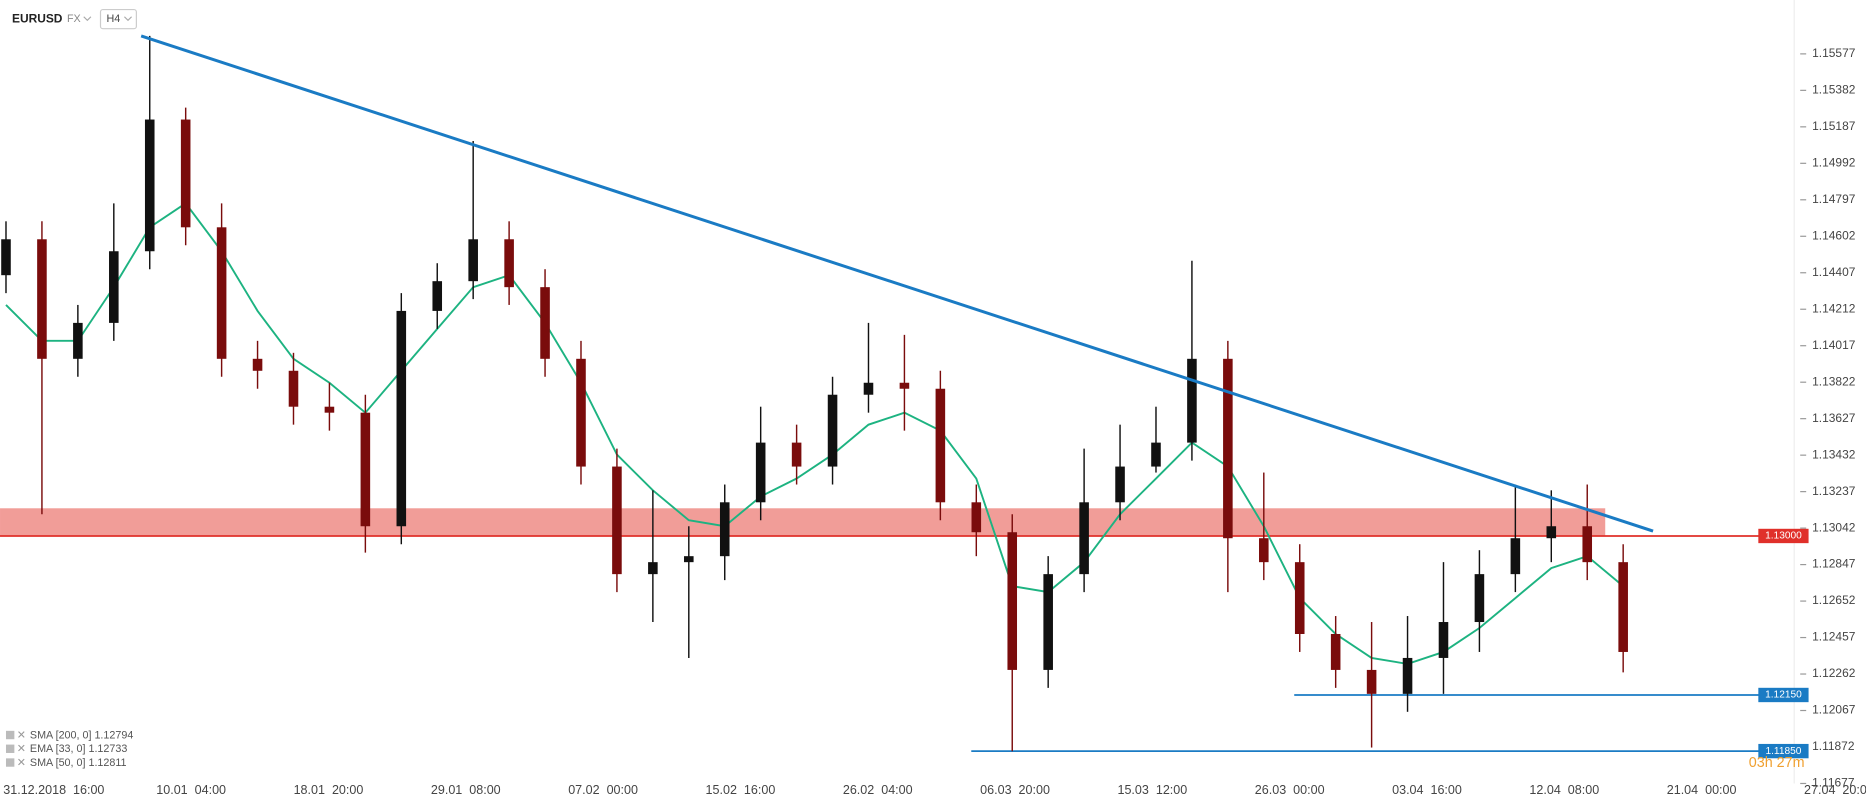 This screenshot has width=1866, height=805. I want to click on x-tick-label: 03.04 16:00, so click(1427, 790).